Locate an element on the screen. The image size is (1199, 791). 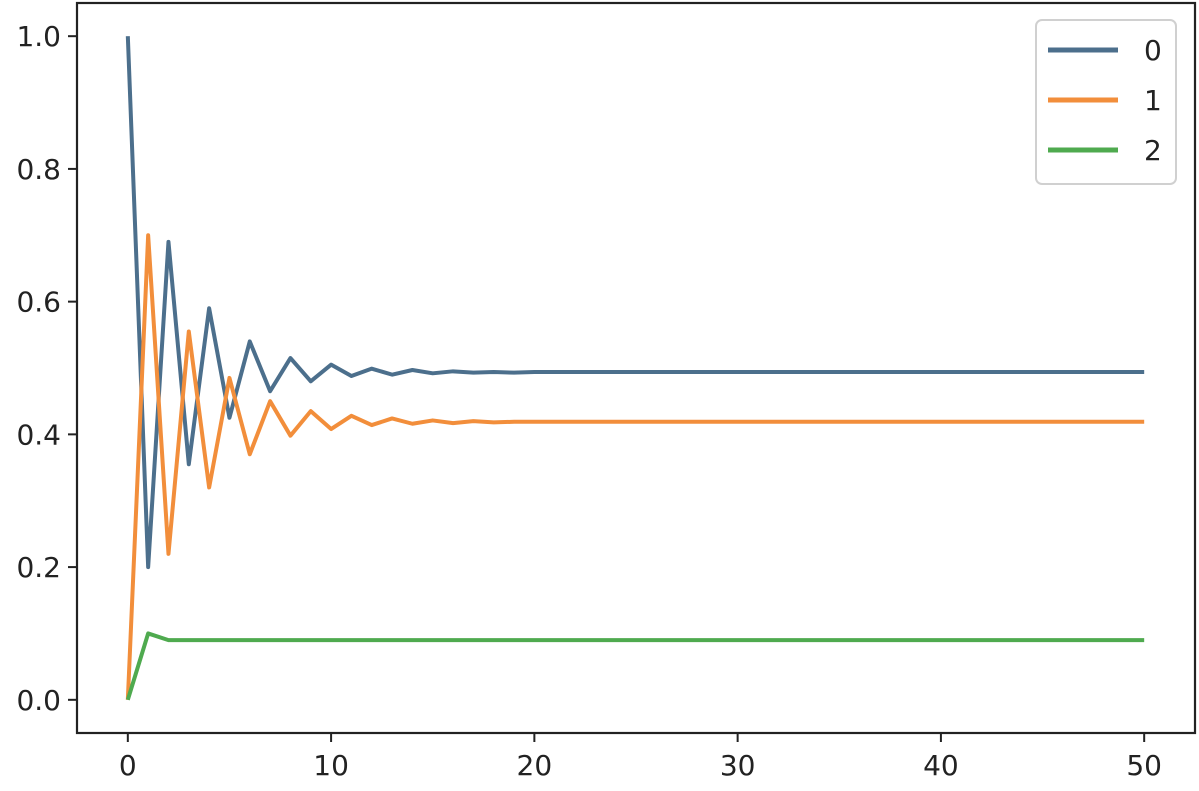
legend-label-2: 2 is located at coordinates (1153, 150).